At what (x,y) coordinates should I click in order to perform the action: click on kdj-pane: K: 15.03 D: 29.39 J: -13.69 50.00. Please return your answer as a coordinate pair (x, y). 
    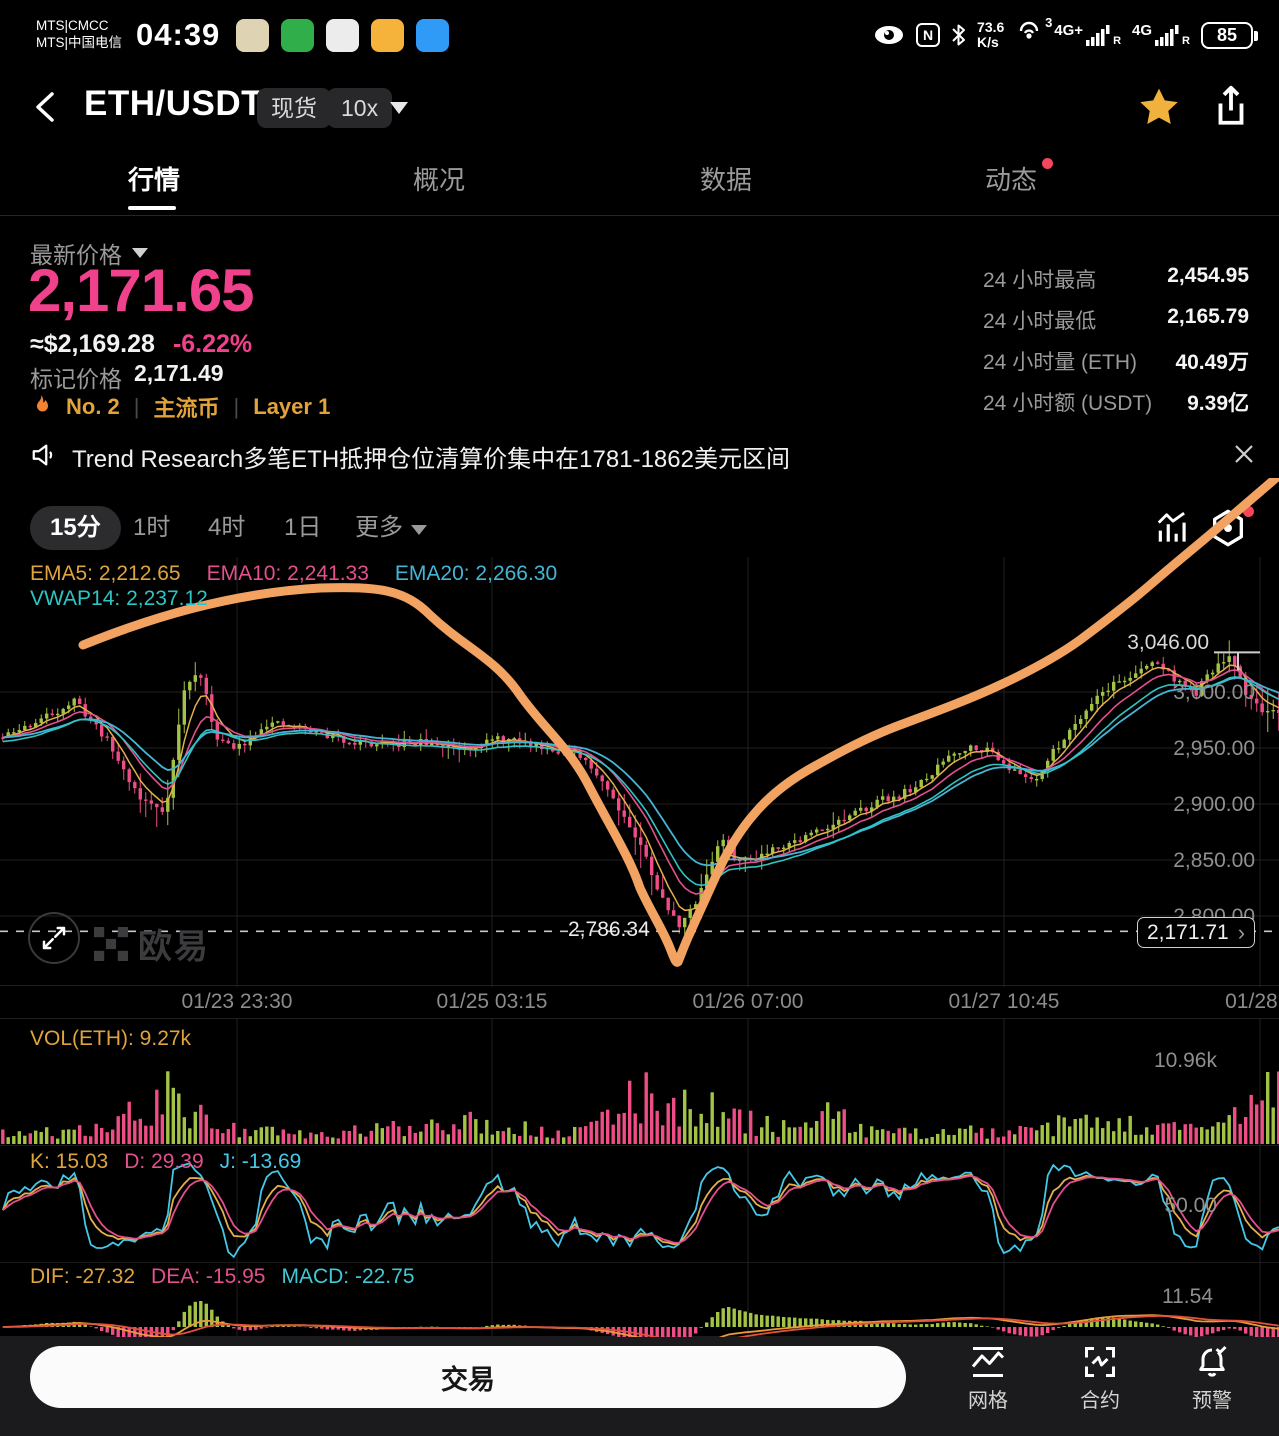
    Looking at the image, I should click on (639, 1204).